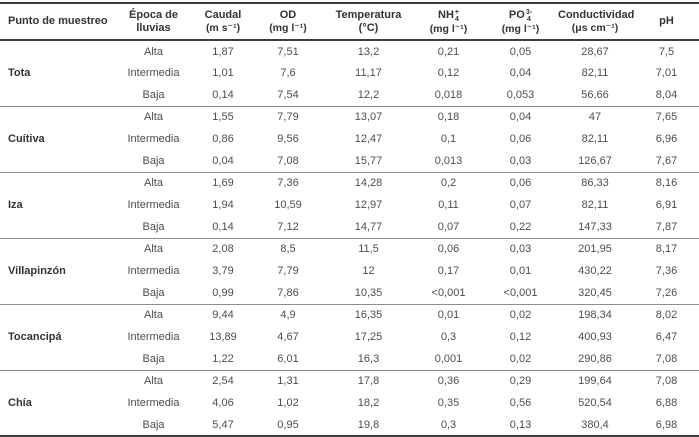 This screenshot has width=699, height=437. What do you see at coordinates (520, 51) in the screenshot?
I see `value-cell: 0,05` at bounding box center [520, 51].